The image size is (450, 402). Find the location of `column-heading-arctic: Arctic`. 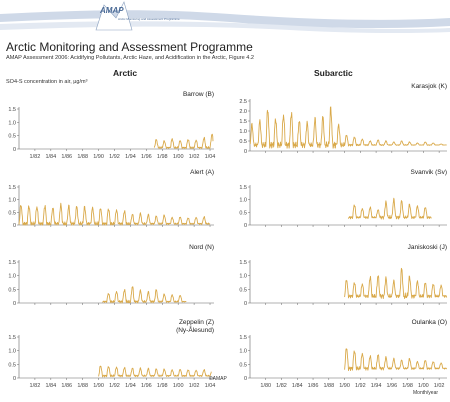

column-heading-arctic: Arctic is located at coordinates (125, 73).